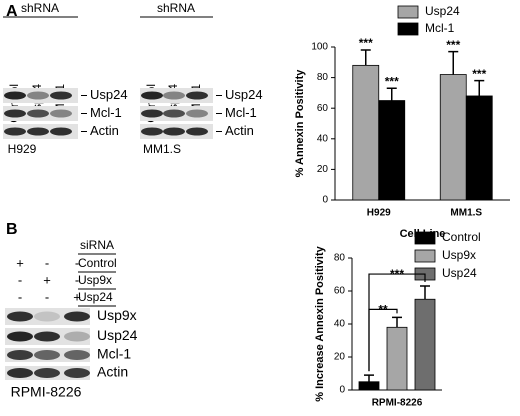 The width and height of the screenshot is (520, 416). Describe the element at coordinates (300, 123) in the screenshot. I see `y-axis-label: % Annexin Positivity` at that location.